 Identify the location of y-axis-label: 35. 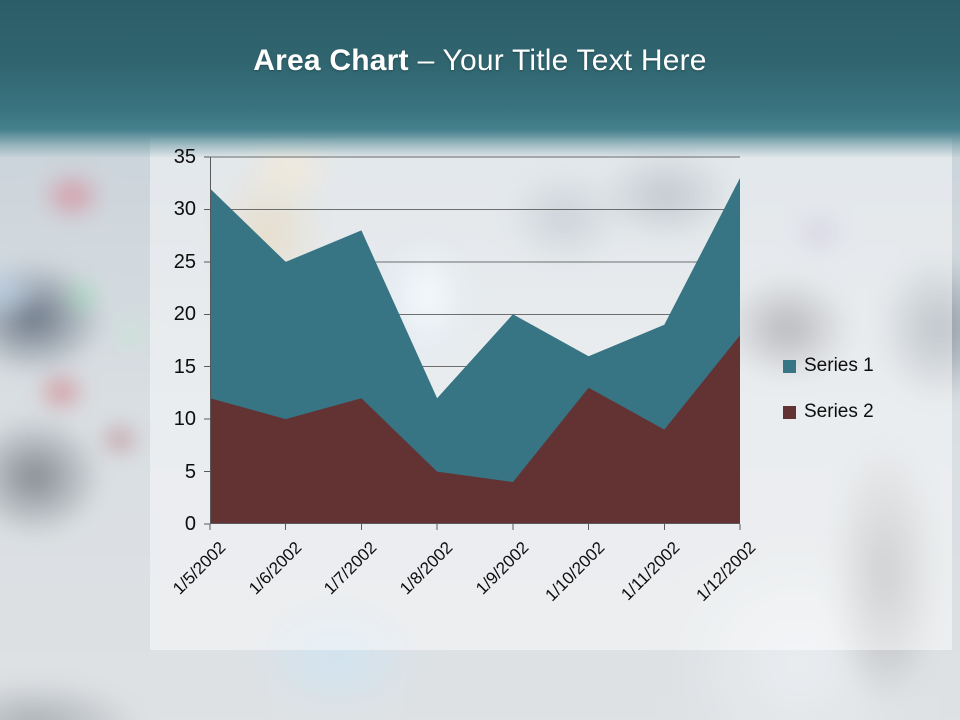
(184, 157).